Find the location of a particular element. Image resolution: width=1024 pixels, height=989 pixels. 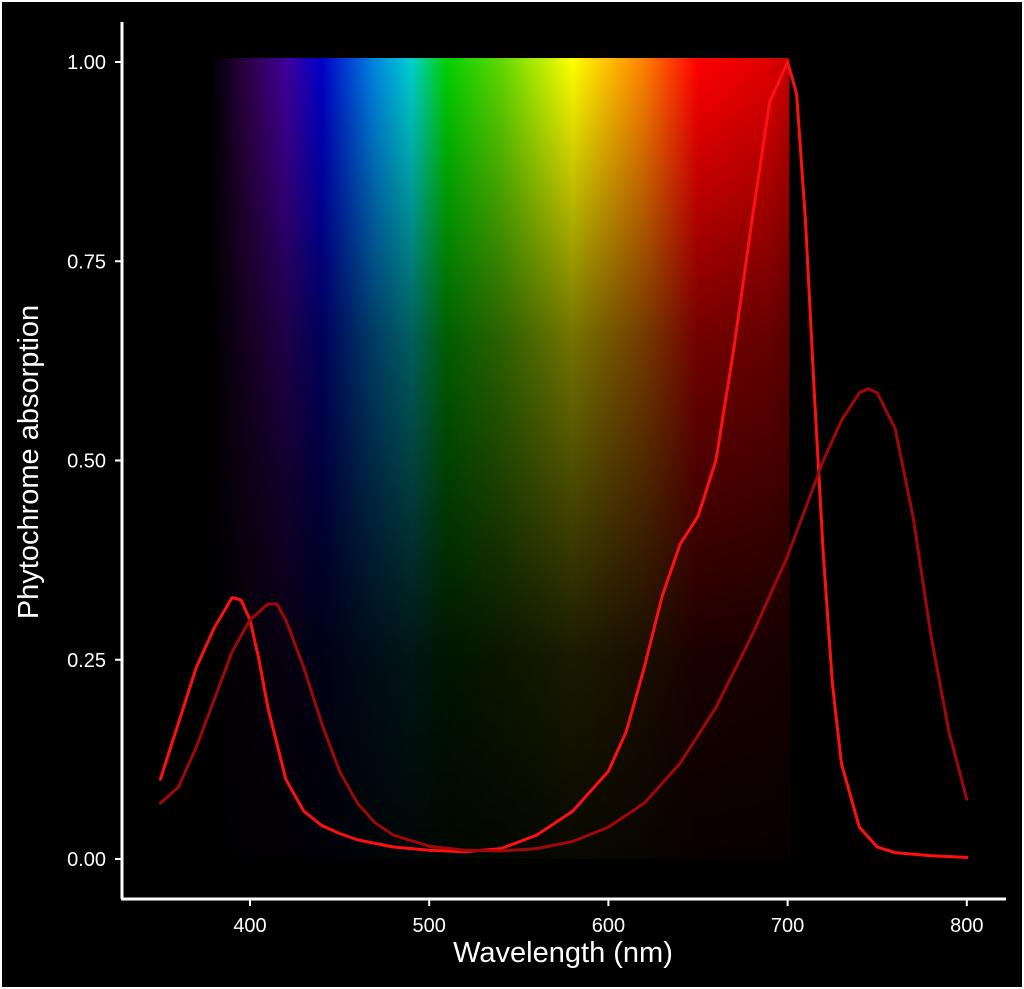

x-axis-label: Wavelength (nm) is located at coordinates (563, 953).